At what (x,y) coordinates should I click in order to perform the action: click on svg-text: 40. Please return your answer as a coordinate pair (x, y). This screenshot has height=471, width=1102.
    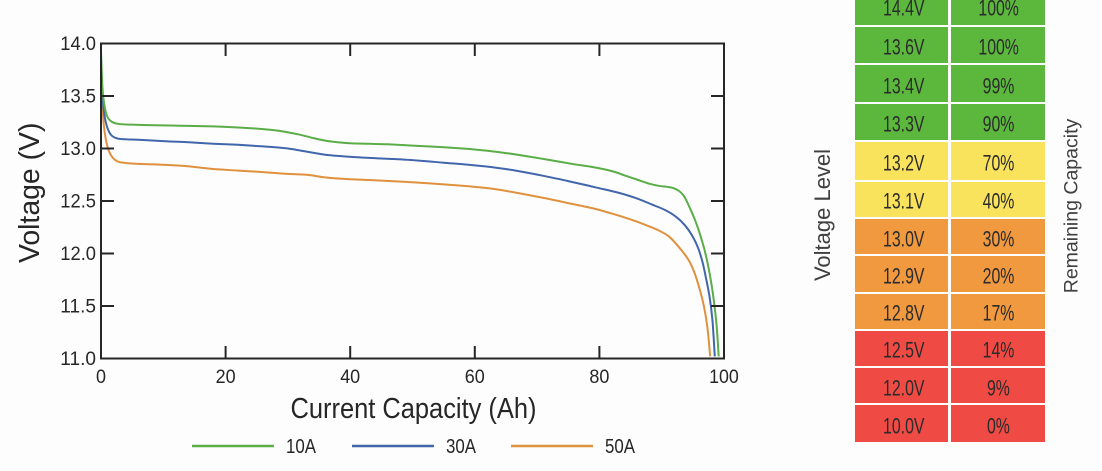
    Looking at the image, I should click on (350, 377).